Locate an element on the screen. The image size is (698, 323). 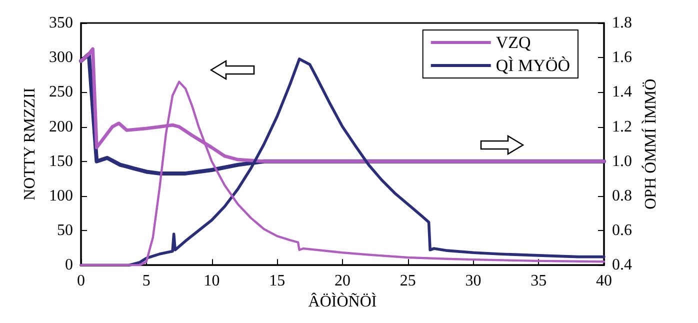
x-tick-label: 30 is located at coordinates (473, 281).